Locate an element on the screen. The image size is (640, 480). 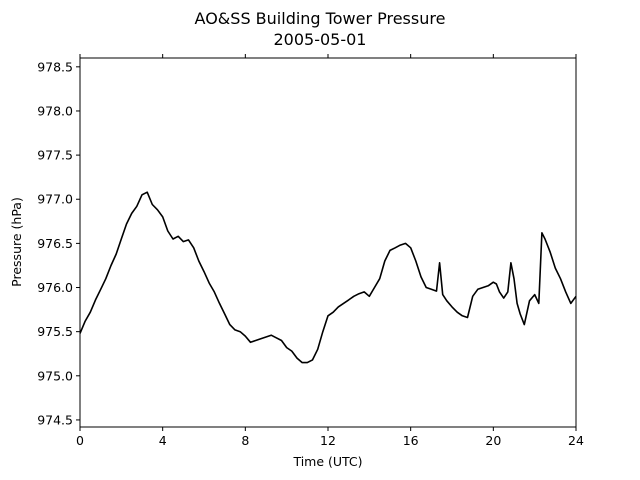
chart-title: AO&SS Building Tower Pressure is located at coordinates (320, 18).